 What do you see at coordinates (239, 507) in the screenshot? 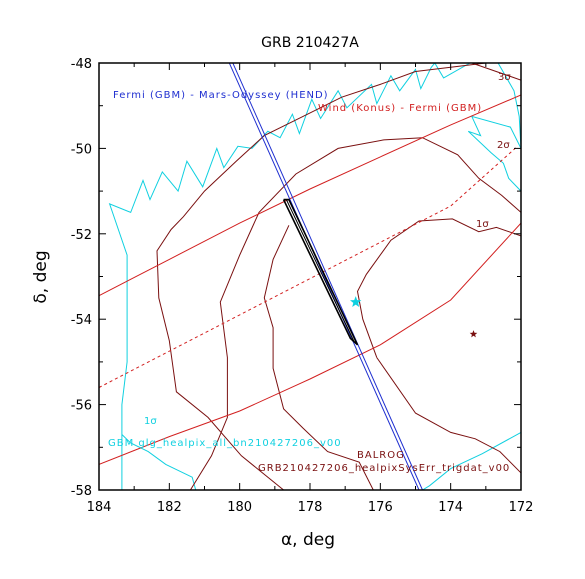
I see `x-tick-label-2: 180` at bounding box center [239, 507].